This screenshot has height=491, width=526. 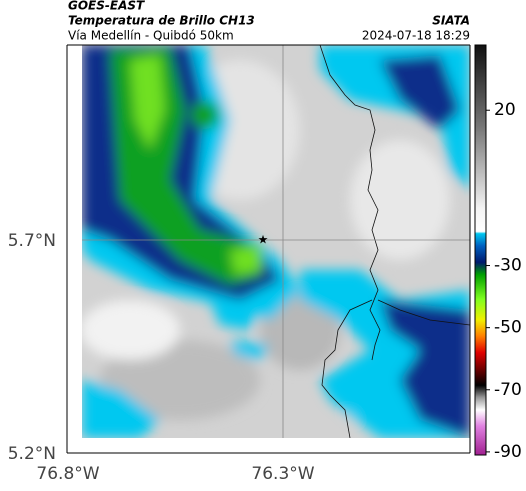 I want to click on lat-tick-label: 5.7°N, so click(x=32, y=241).